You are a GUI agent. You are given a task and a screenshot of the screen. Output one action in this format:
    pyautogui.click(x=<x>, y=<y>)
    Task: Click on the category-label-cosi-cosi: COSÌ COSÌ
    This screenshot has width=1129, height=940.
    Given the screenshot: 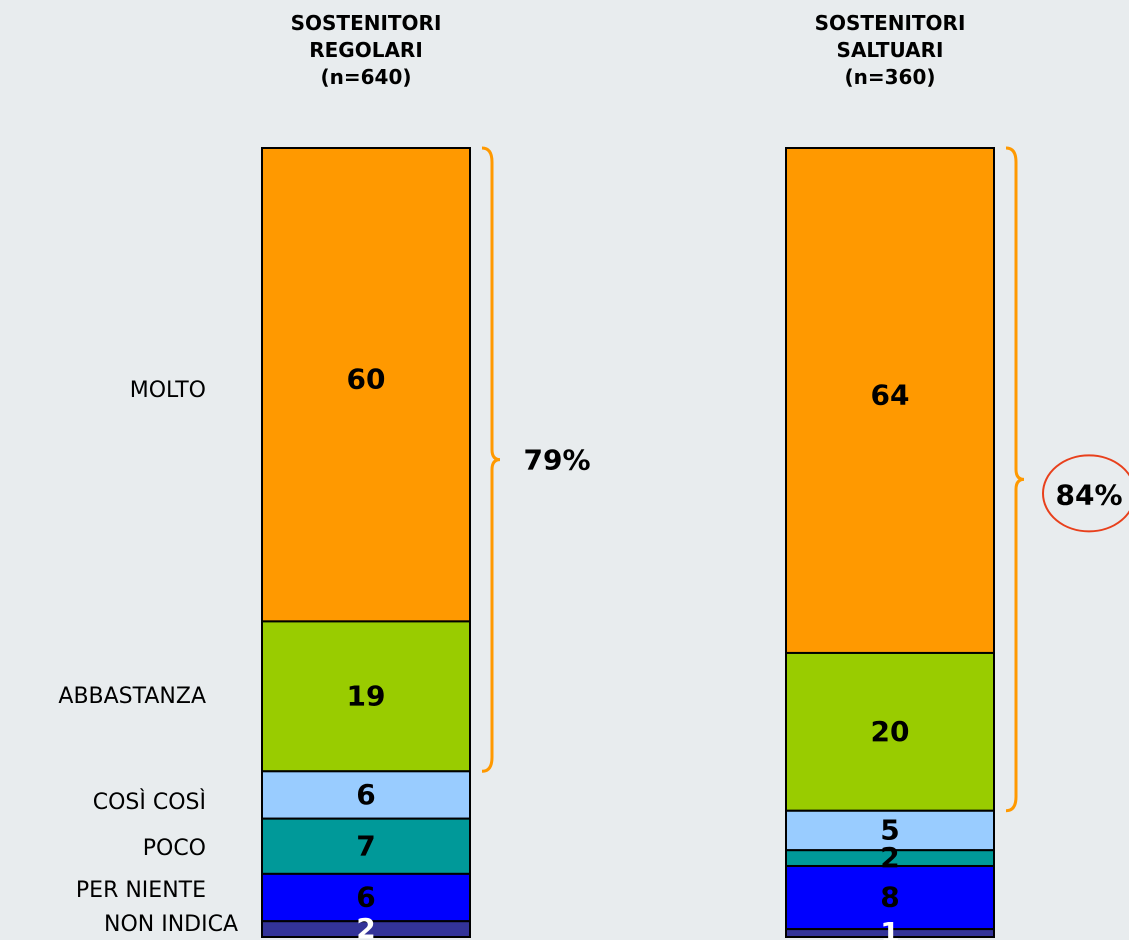 What is the action you would take?
    pyautogui.click(x=149, y=802)
    